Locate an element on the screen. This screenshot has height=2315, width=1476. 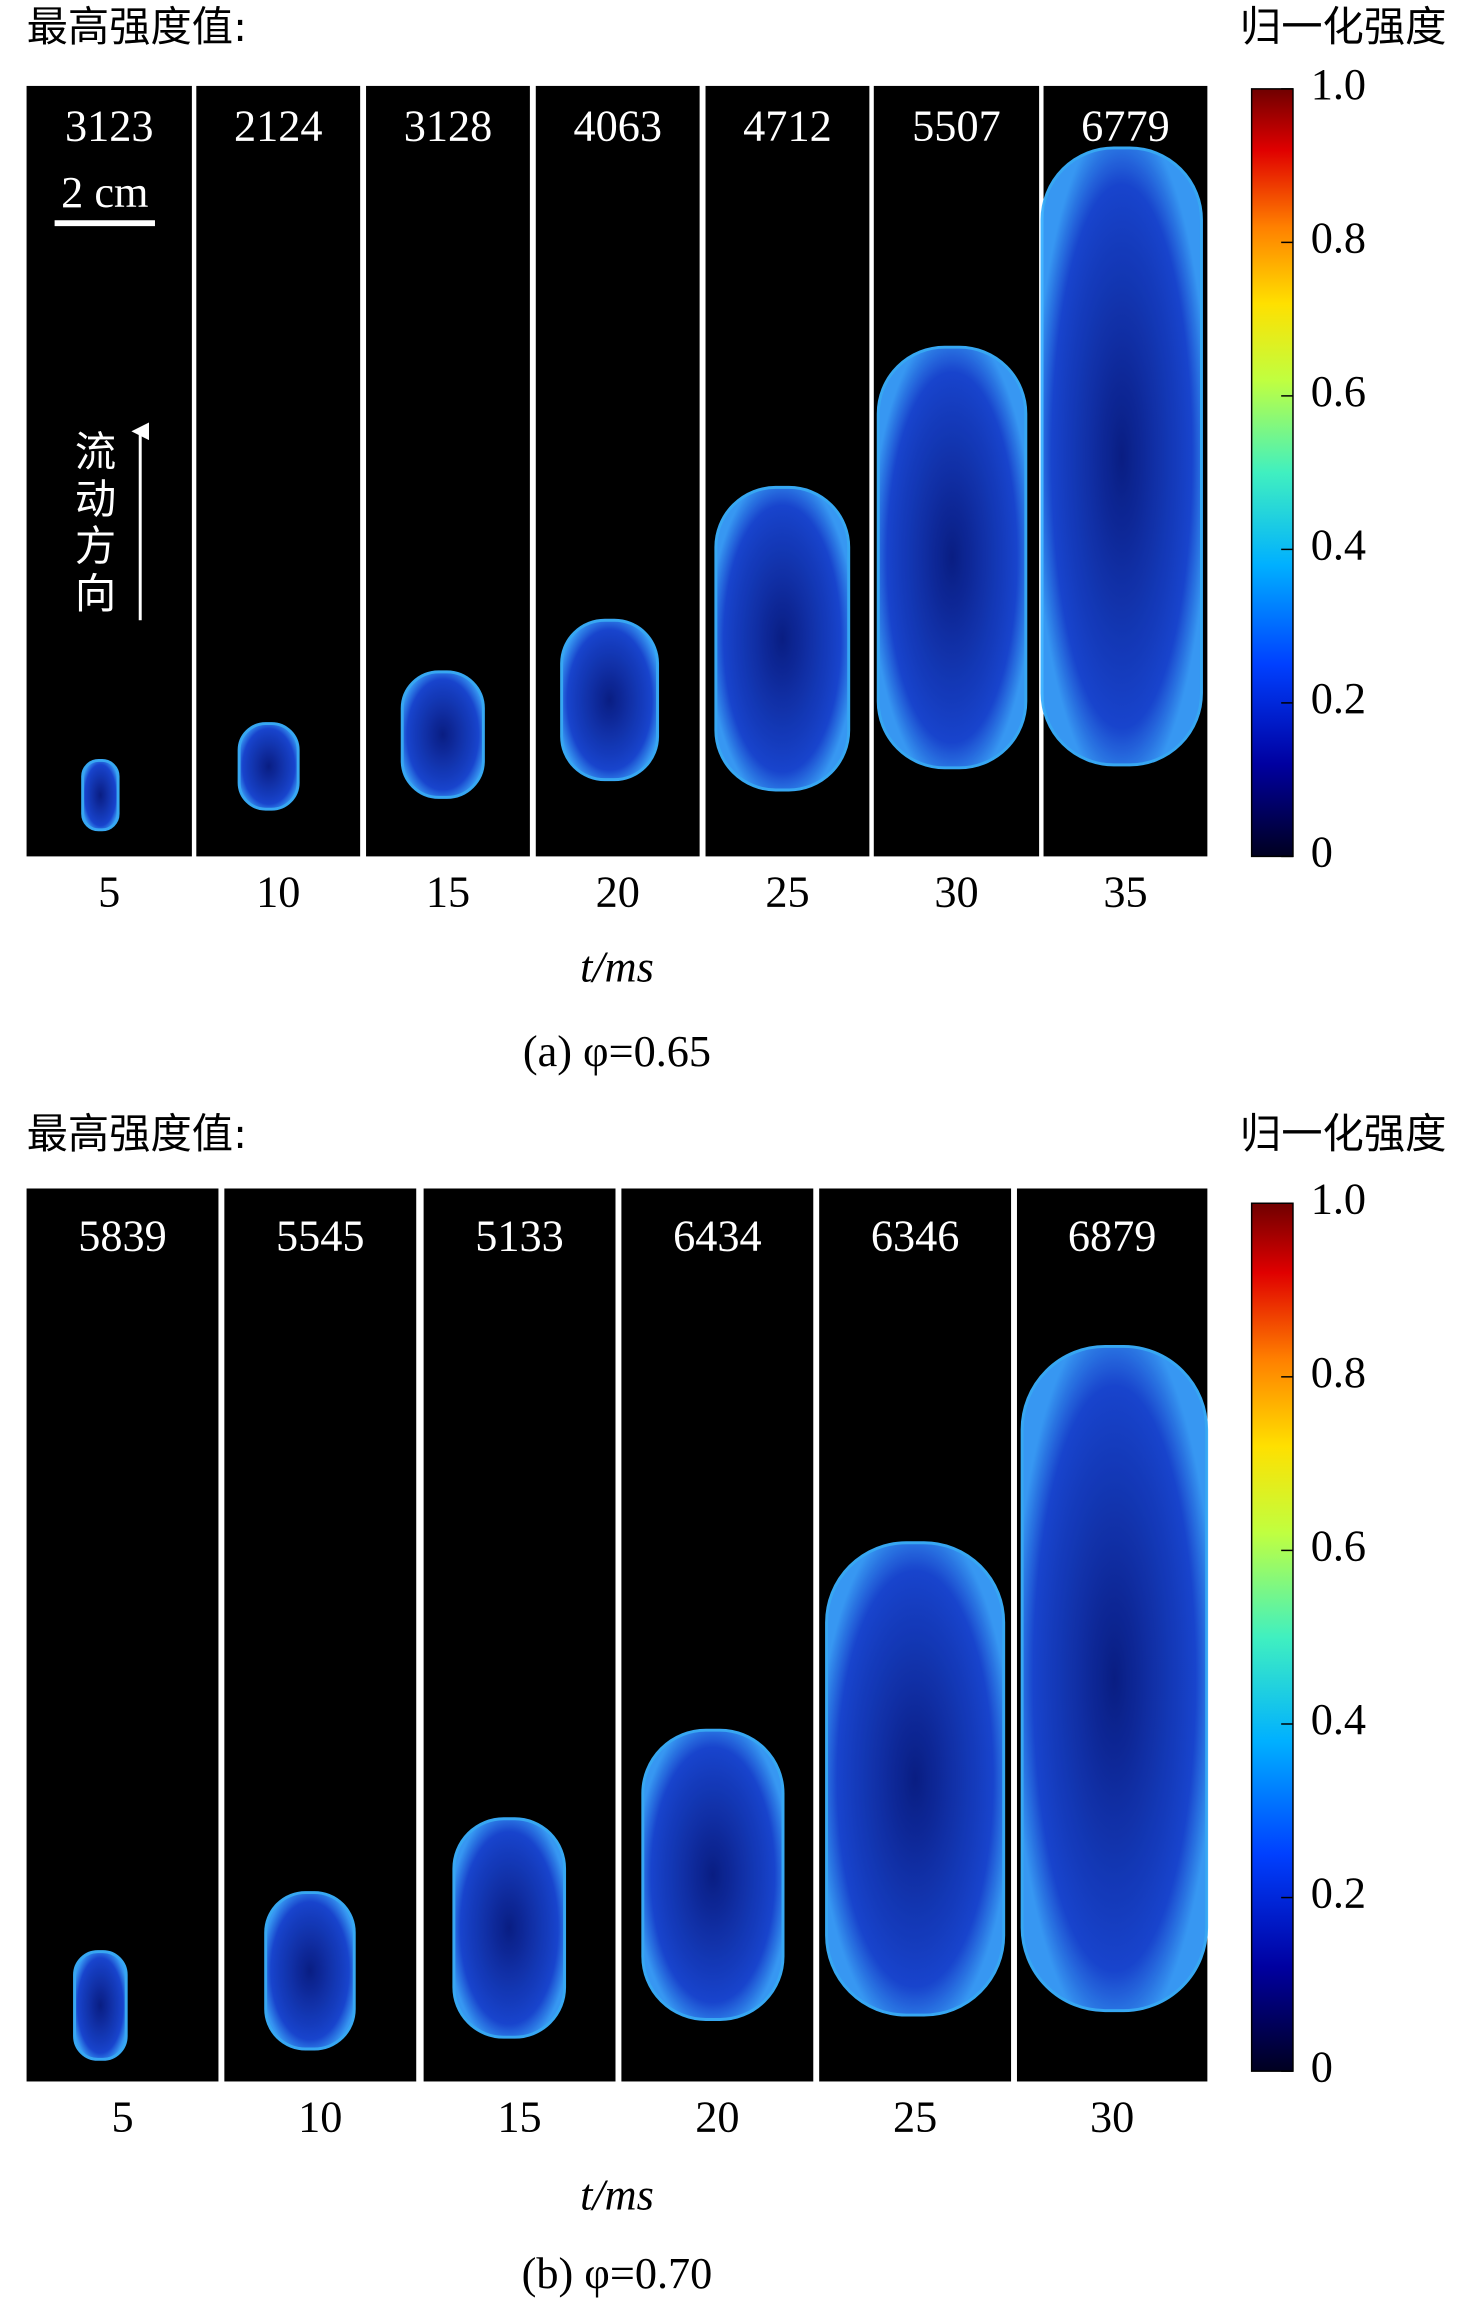
caption: (a) φ=0.65 is located at coordinates (617, 1051).